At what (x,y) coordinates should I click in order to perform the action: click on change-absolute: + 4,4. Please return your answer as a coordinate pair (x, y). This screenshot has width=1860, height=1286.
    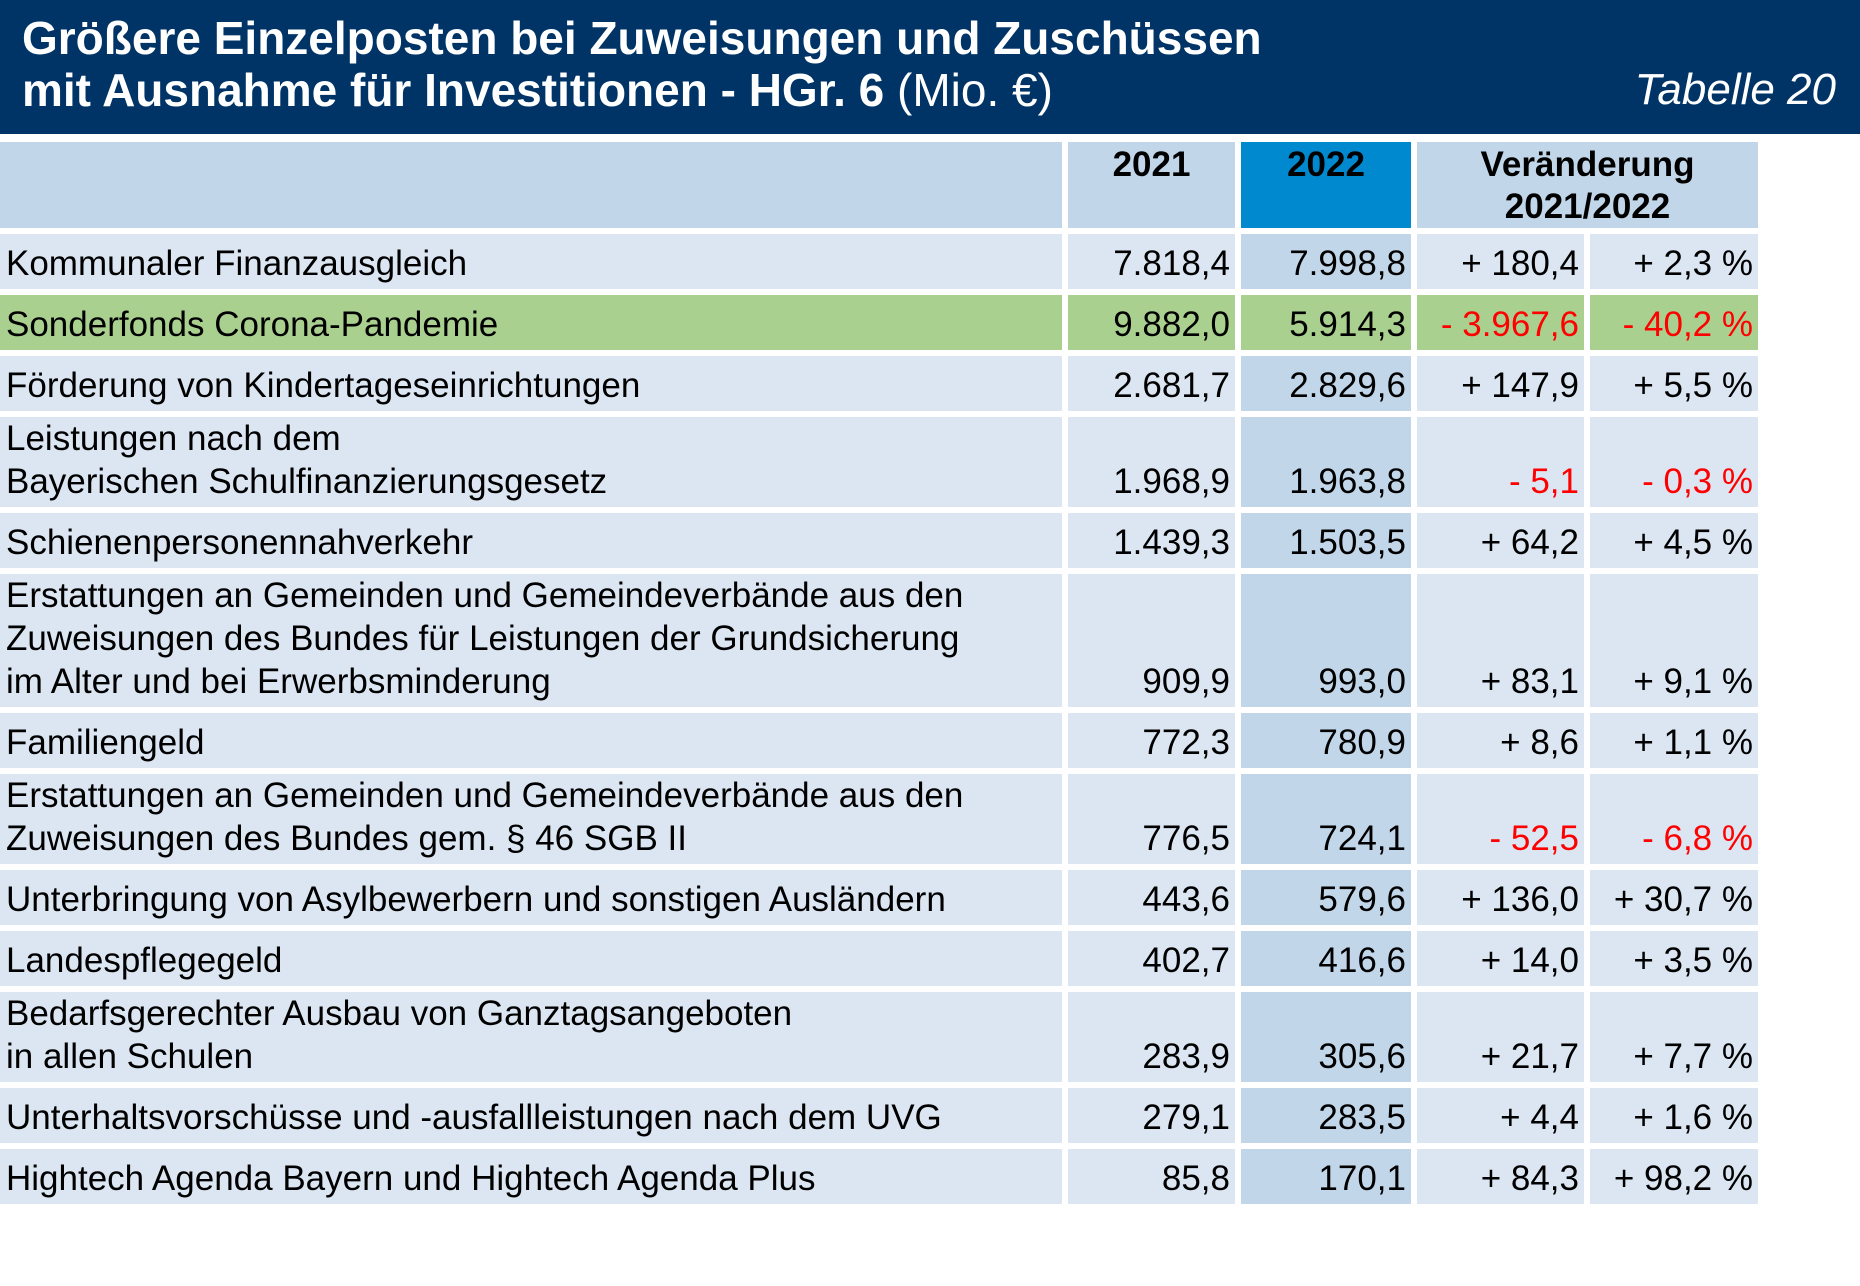
    Looking at the image, I should click on (1500, 1115).